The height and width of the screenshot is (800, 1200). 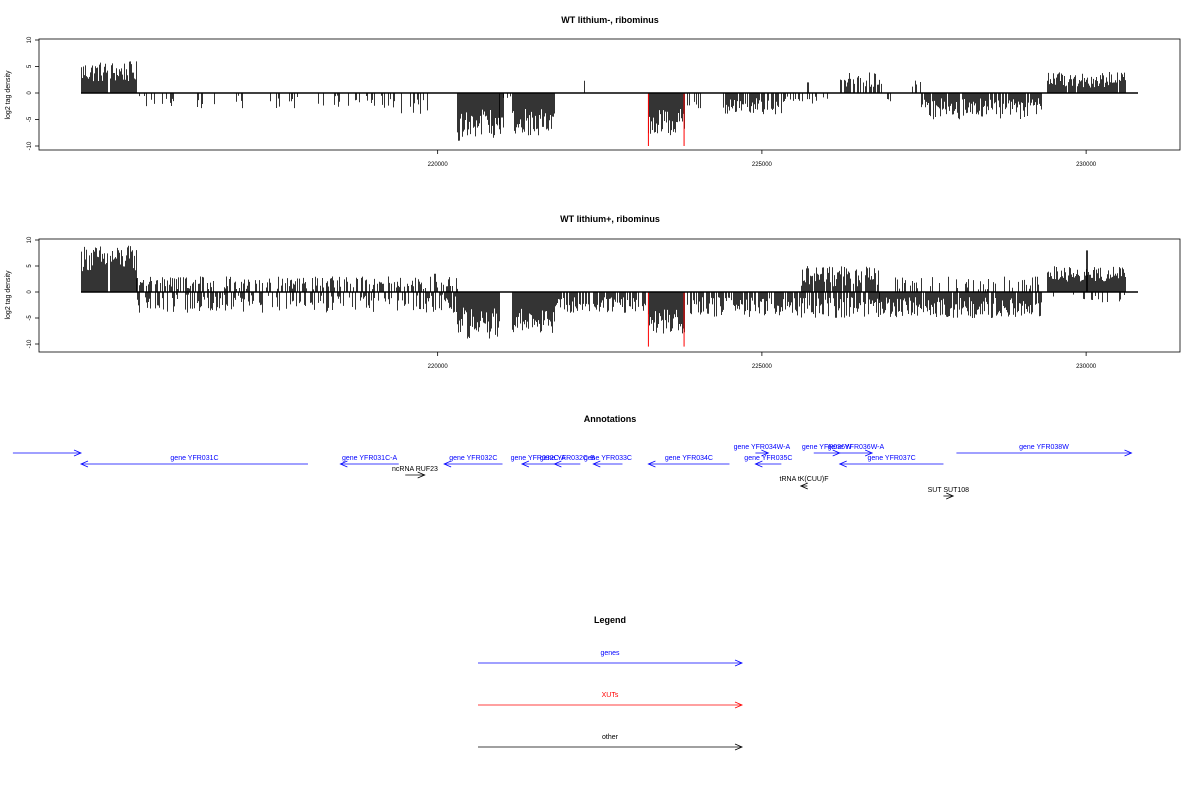 What do you see at coordinates (611, 700) in the screenshot?
I see `legend-items: genes XUTs other` at bounding box center [611, 700].